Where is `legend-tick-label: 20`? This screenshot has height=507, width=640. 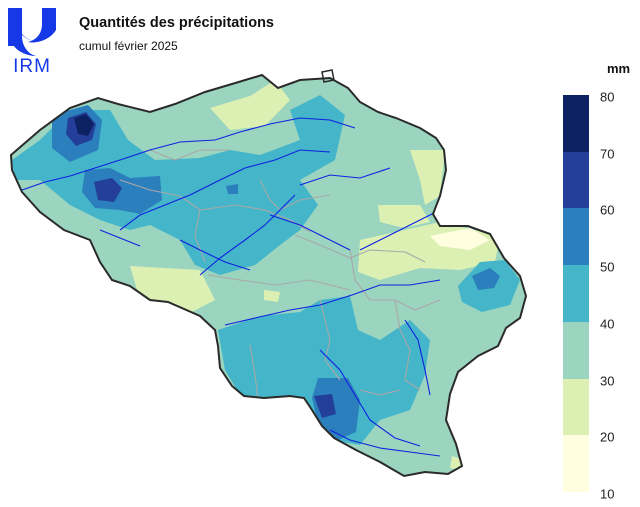
legend-tick-label: 20 is located at coordinates (607, 437).